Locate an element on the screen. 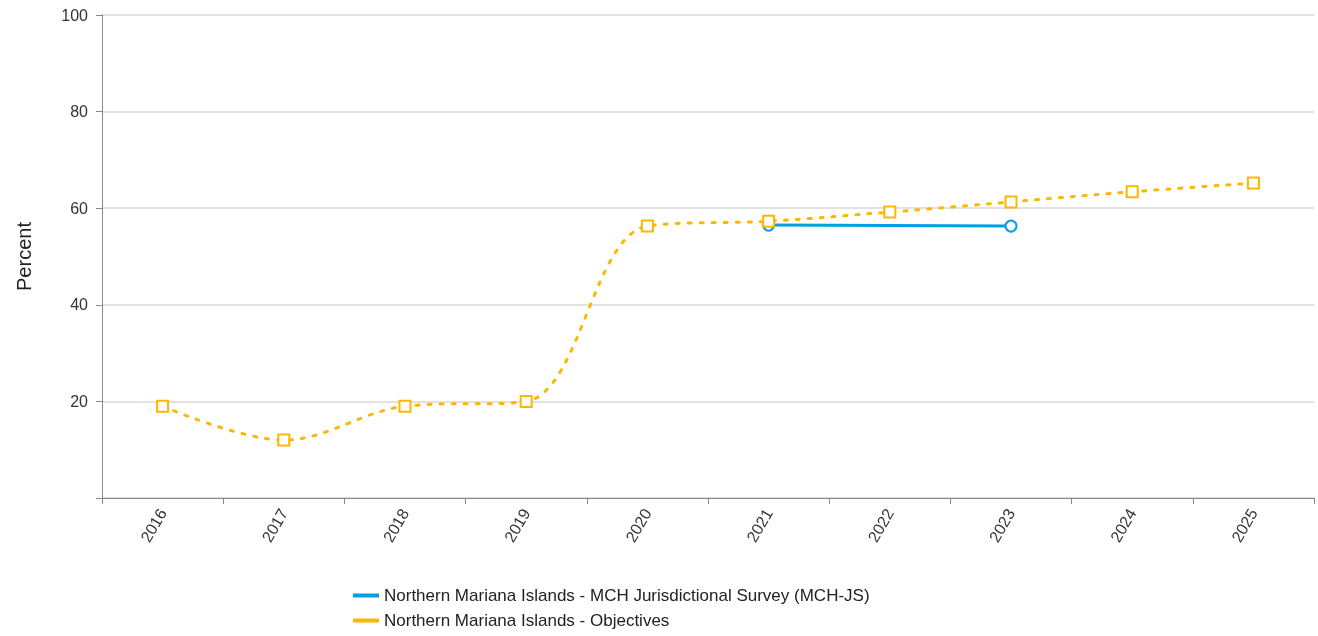  legend-label: Northern Mariana Islands - MCH Jurisdictional Survey (MCH-JS) is located at coordinates (627, 595).